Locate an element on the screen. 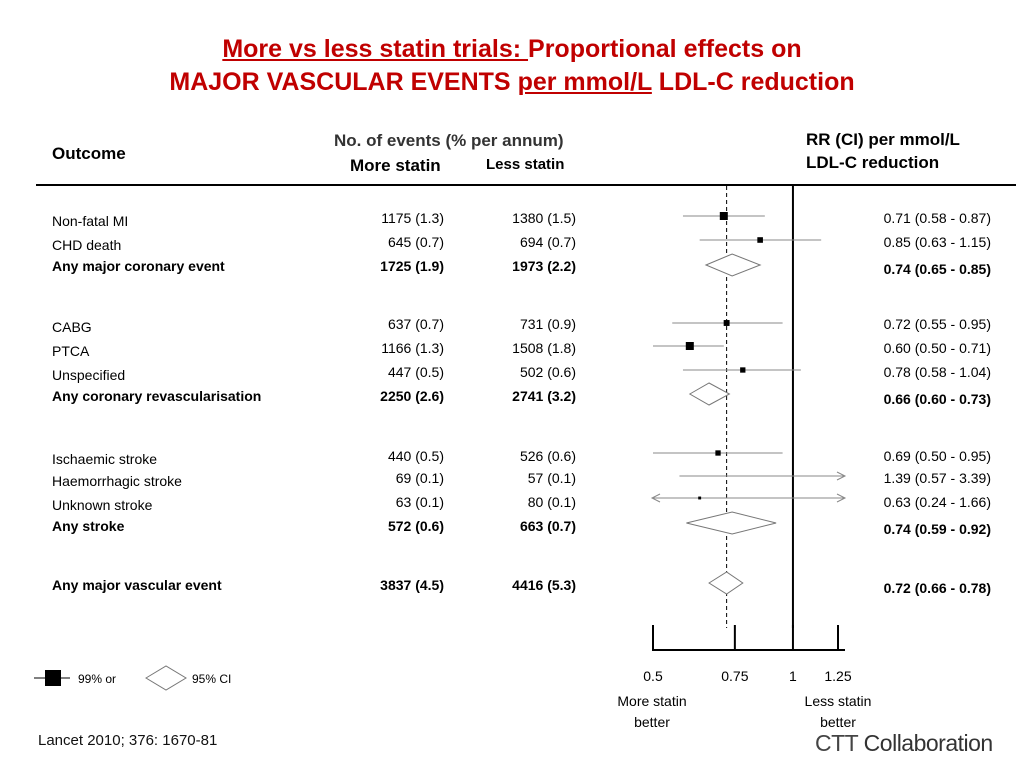  citation: Lancet 2010; 376: 1670-81 is located at coordinates (128, 740).